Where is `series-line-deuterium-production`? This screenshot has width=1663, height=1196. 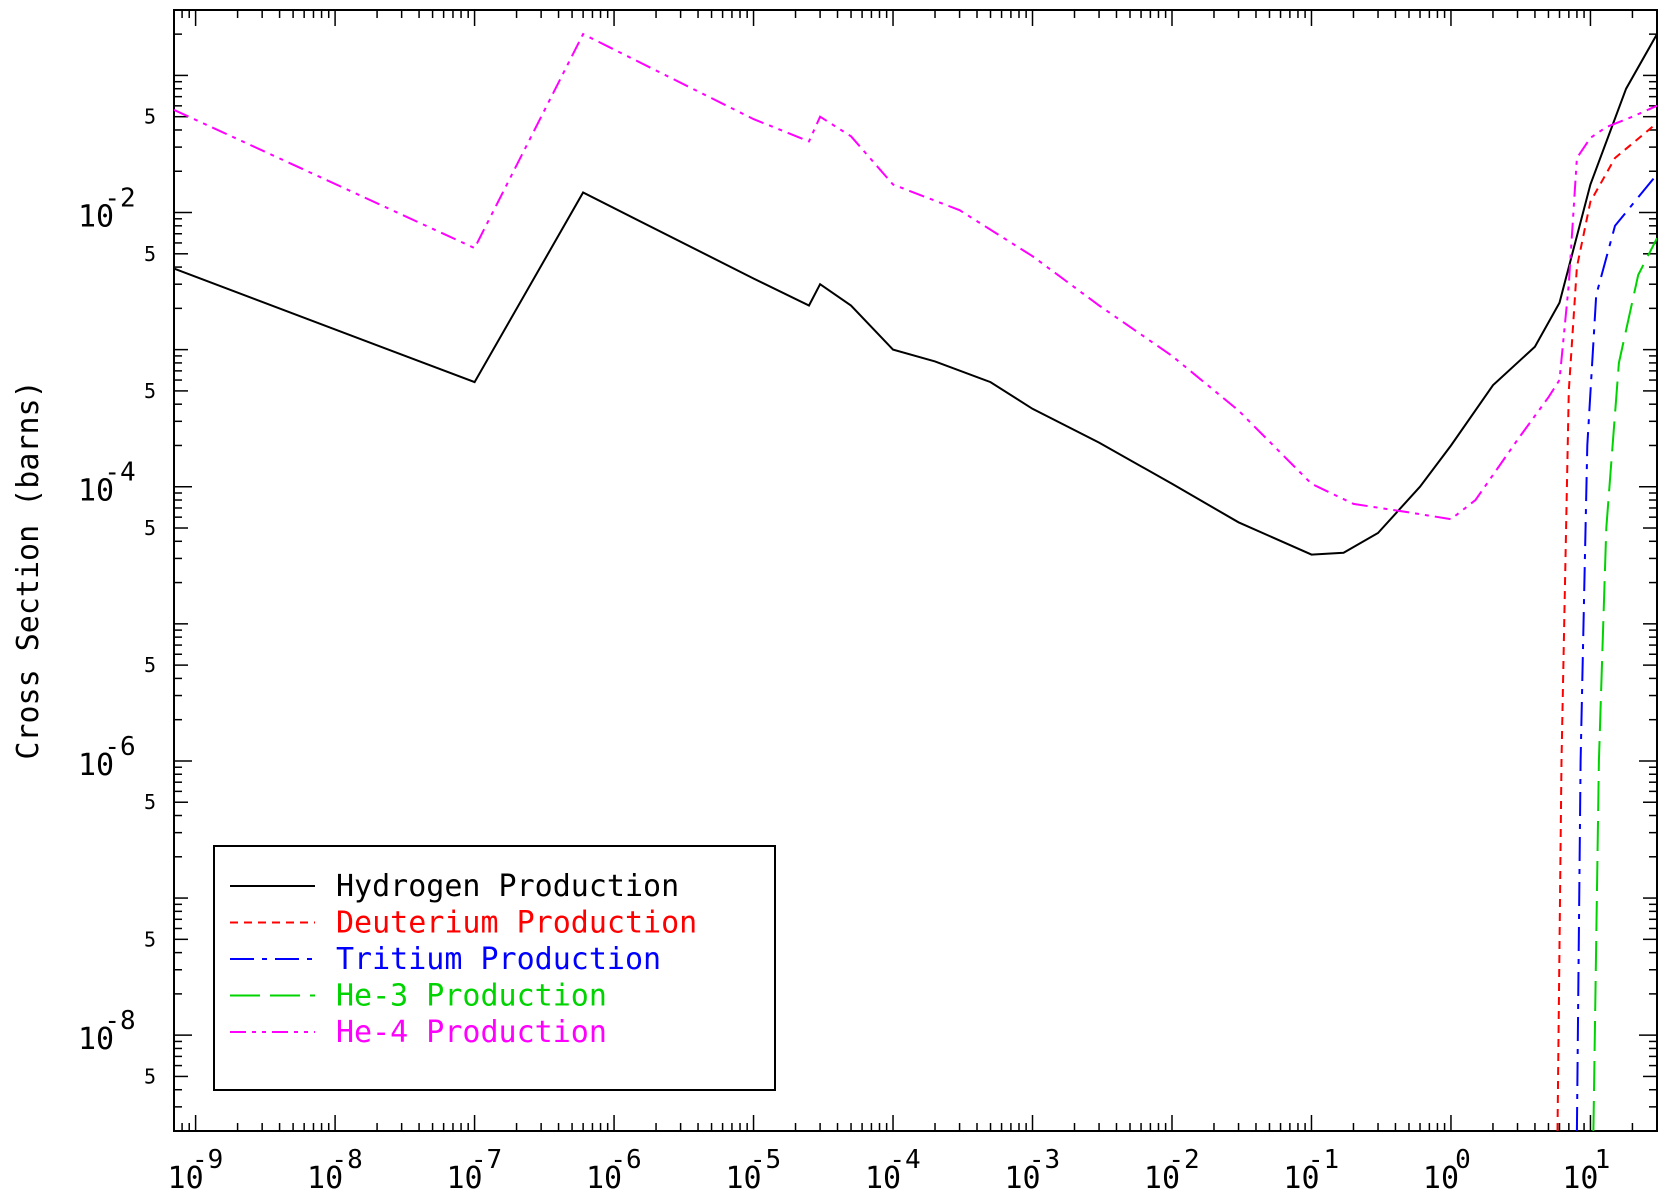
series-line-deuterium-production is located at coordinates (1606, 626).